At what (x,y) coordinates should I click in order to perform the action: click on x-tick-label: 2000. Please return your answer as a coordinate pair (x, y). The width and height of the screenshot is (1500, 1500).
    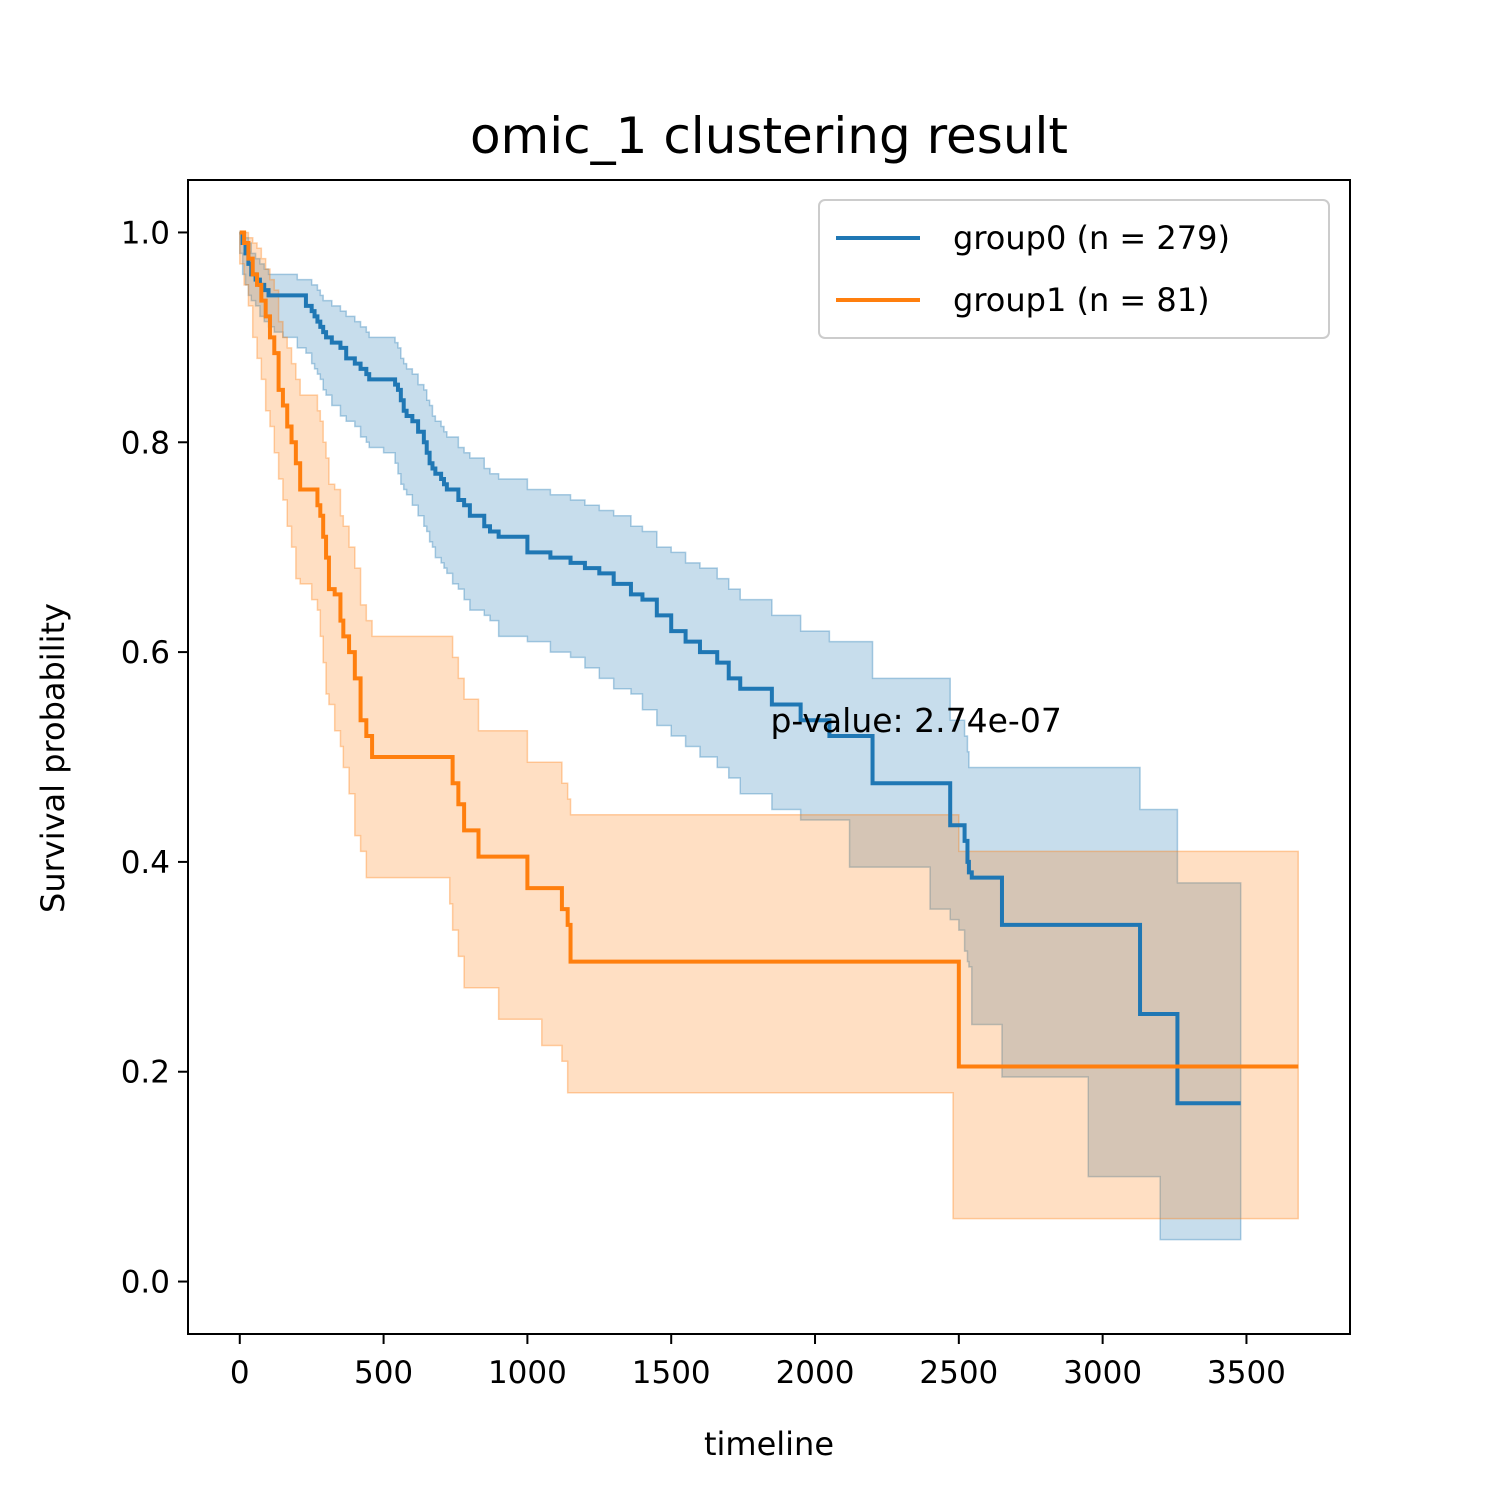
    Looking at the image, I should click on (815, 1373).